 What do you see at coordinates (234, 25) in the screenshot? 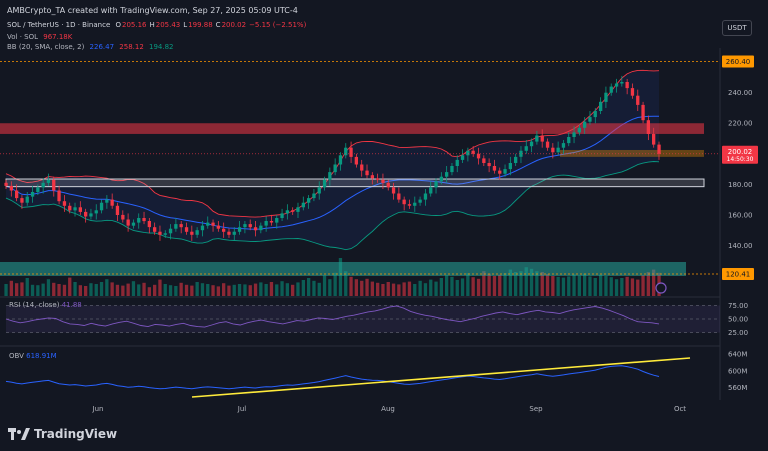
I see `ohlc-value-3: 200.02` at bounding box center [234, 25].